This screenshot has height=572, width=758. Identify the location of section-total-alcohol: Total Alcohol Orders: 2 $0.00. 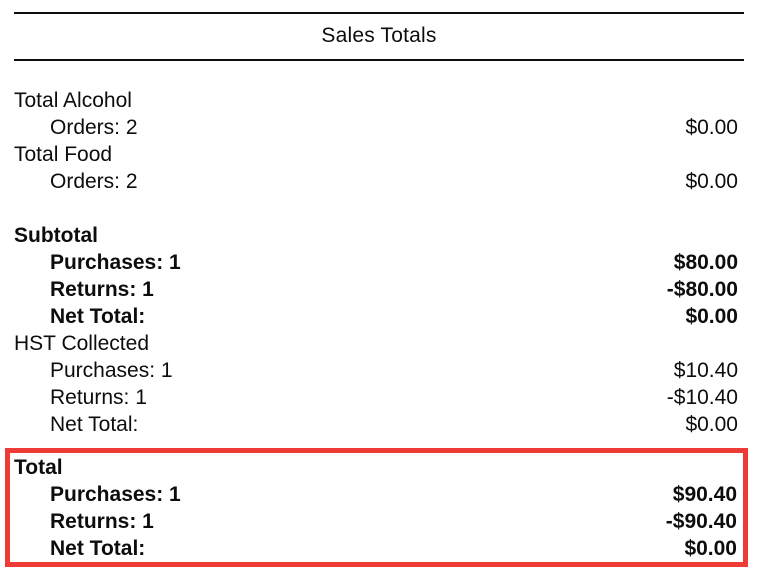
(379, 114).